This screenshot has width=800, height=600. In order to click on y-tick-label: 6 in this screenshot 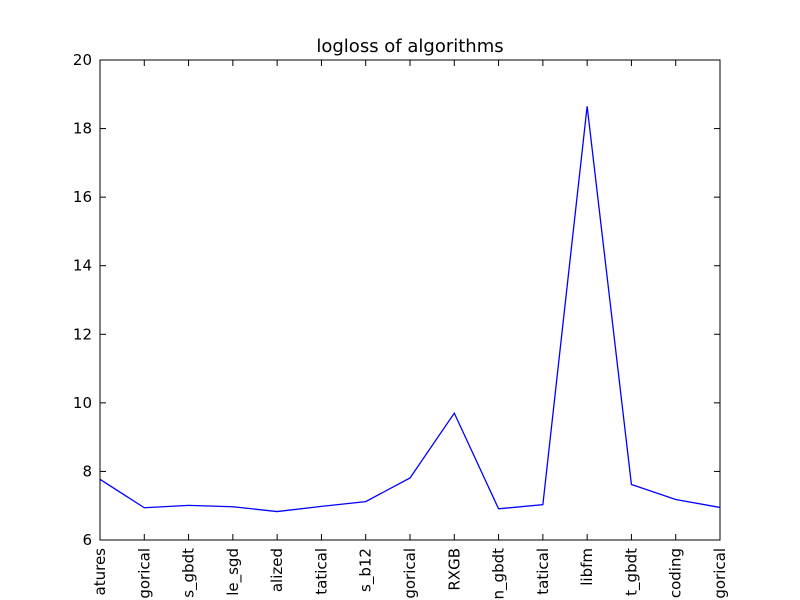, I will do `click(87, 540)`.